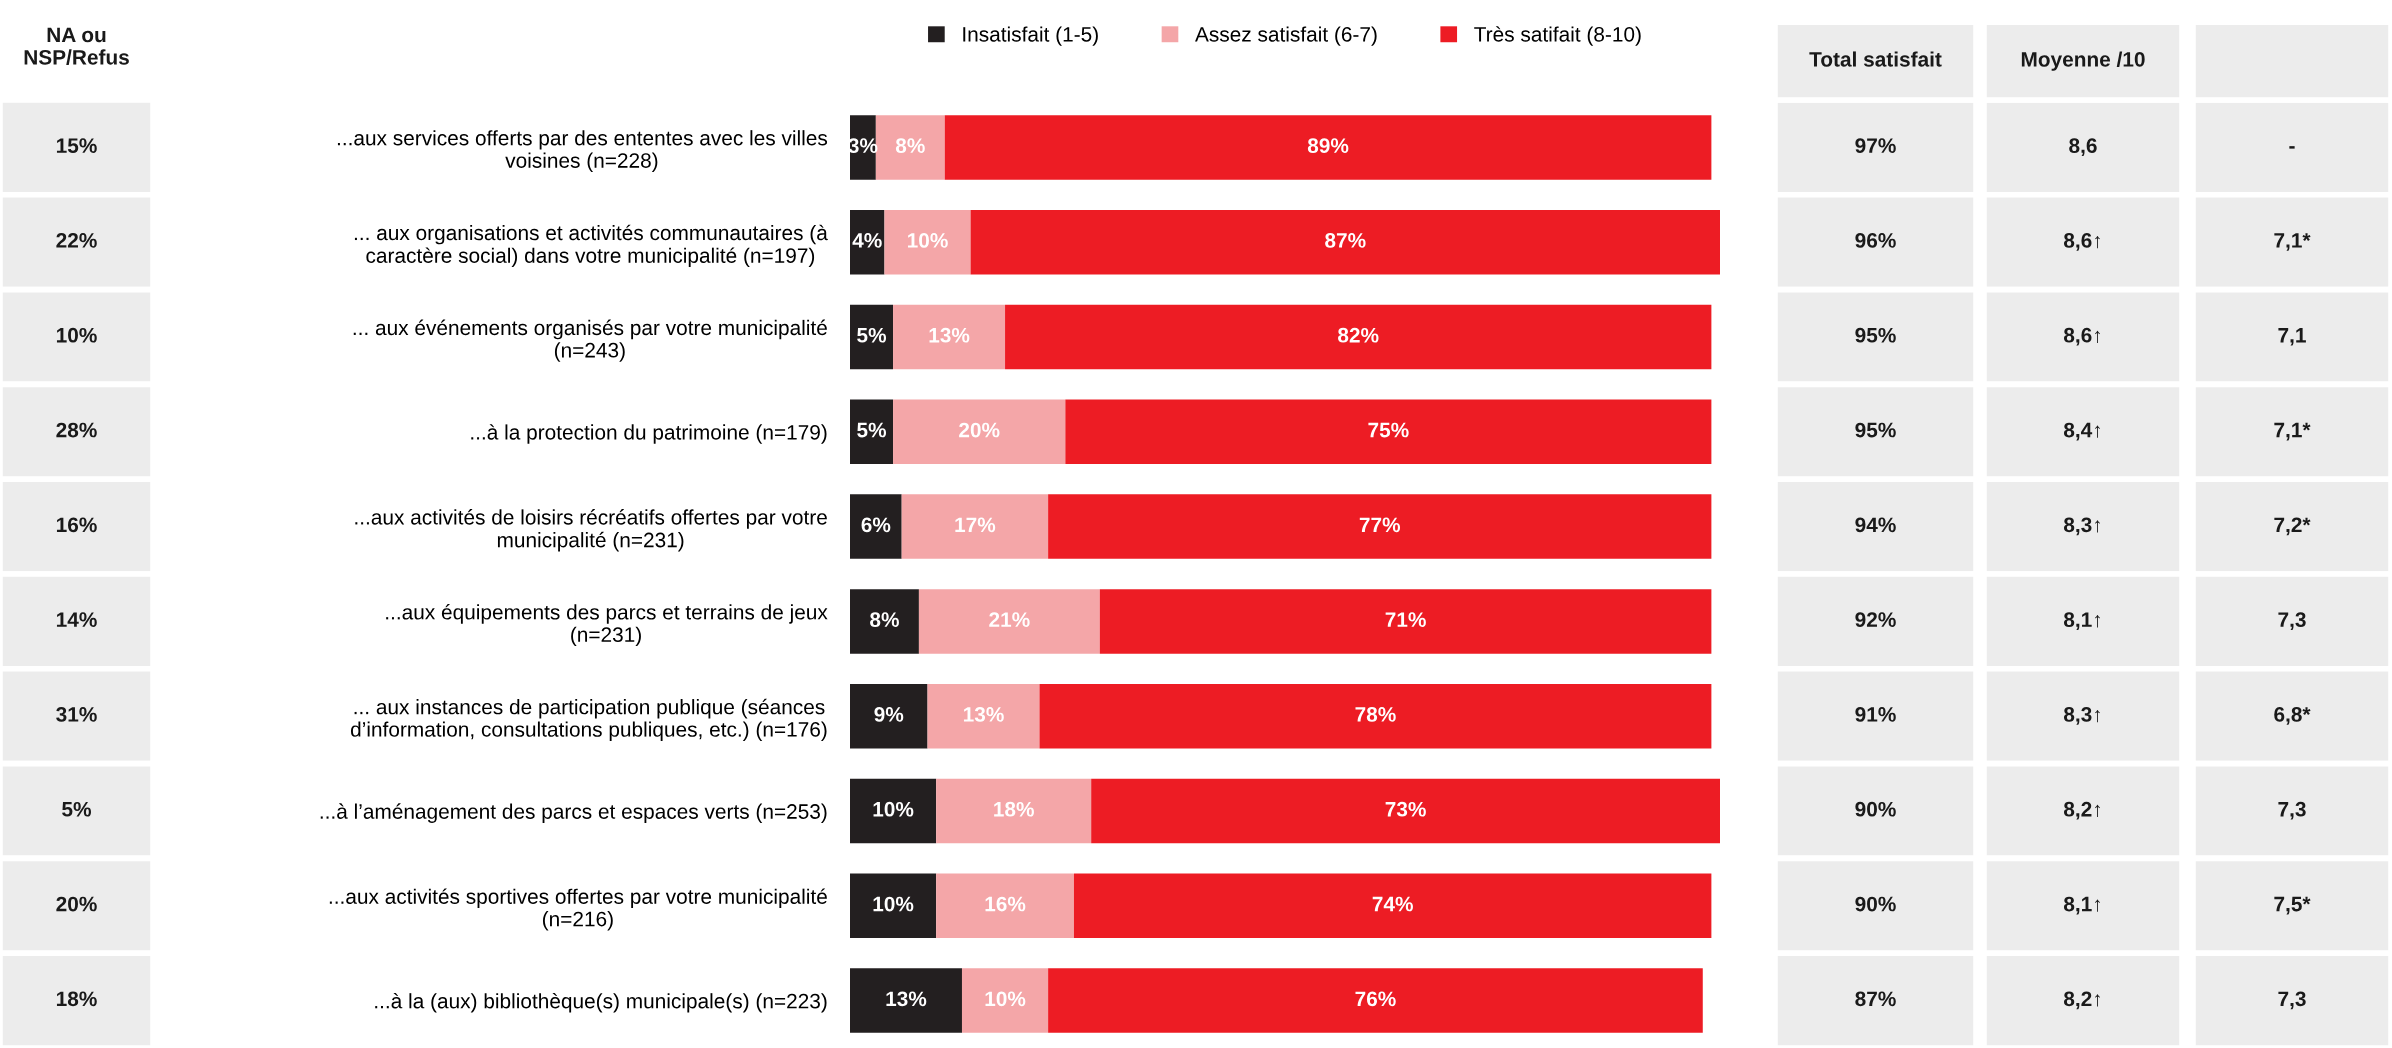  Describe the element at coordinates (1875, 619) in the screenshot. I see `text: 92%` at that location.